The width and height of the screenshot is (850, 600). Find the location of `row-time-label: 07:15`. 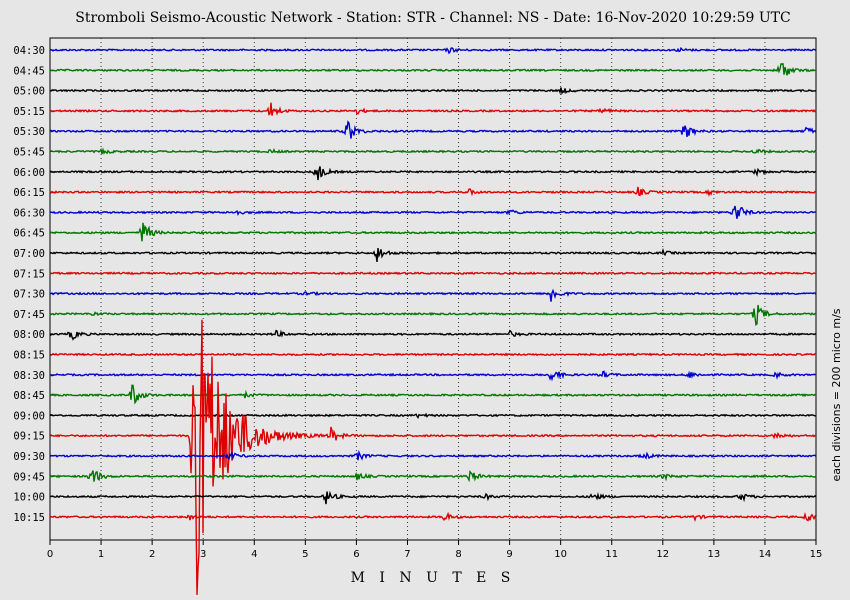

row-time-label: 07:15 is located at coordinates (29, 274).